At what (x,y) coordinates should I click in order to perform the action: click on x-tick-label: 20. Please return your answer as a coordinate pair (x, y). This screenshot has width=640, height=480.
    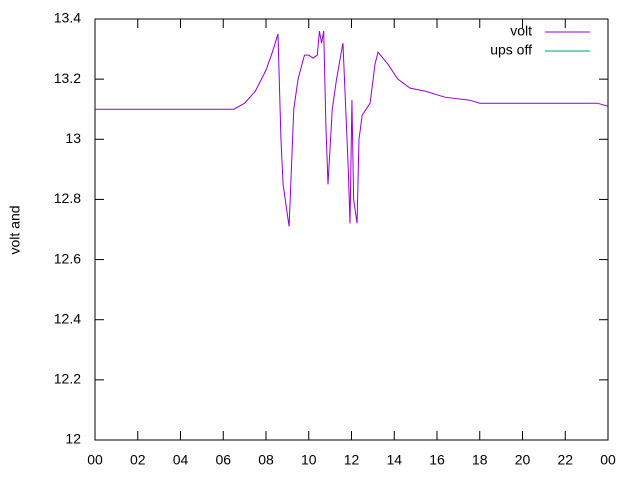
    Looking at the image, I should click on (523, 460).